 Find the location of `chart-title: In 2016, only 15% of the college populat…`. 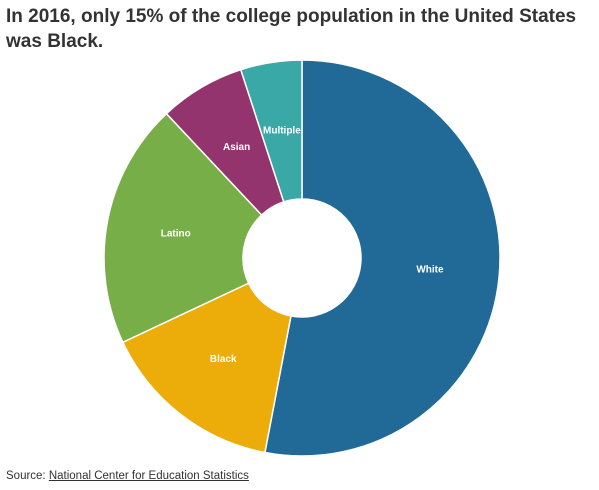

chart-title: In 2016, only 15% of the college populat… is located at coordinates (291, 29).